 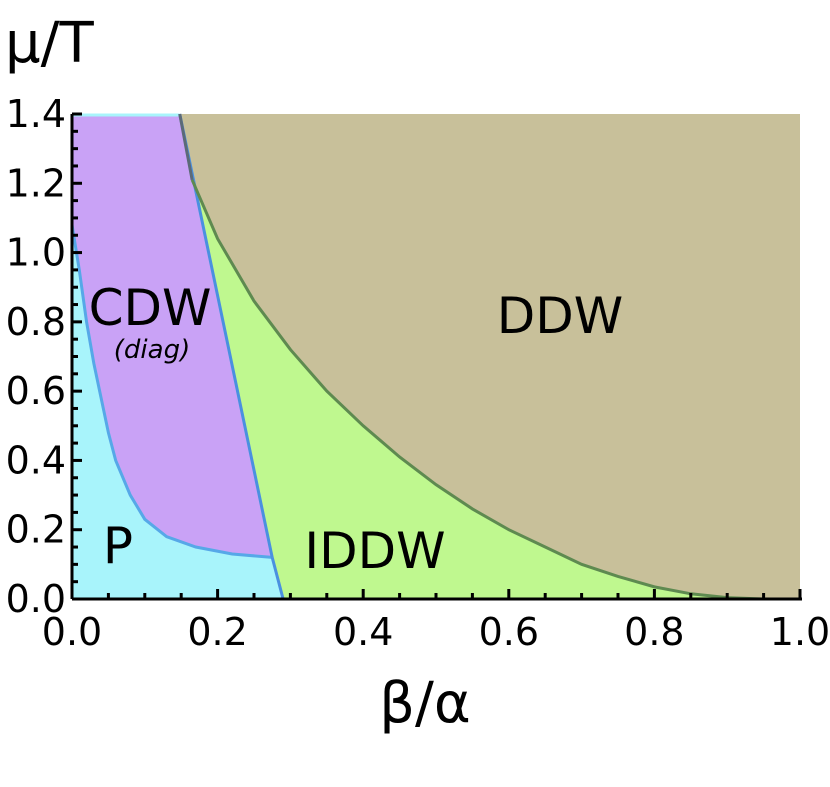 What do you see at coordinates (363, 632) in the screenshot?
I see `x-tick-label: 0.4` at bounding box center [363, 632].